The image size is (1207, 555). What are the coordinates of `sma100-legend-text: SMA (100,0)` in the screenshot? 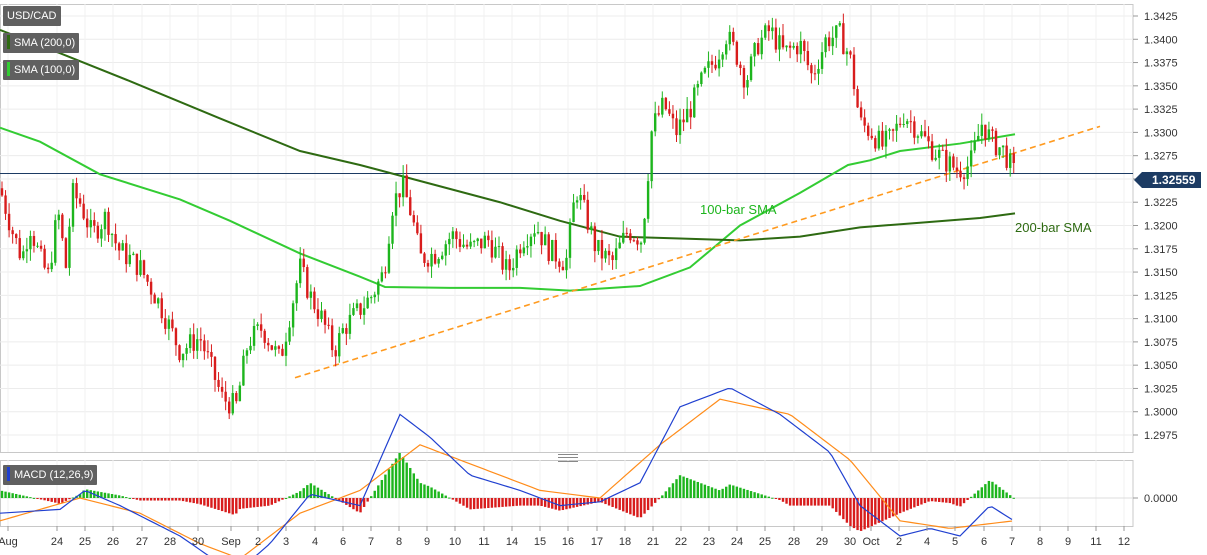 It's located at (45, 70).